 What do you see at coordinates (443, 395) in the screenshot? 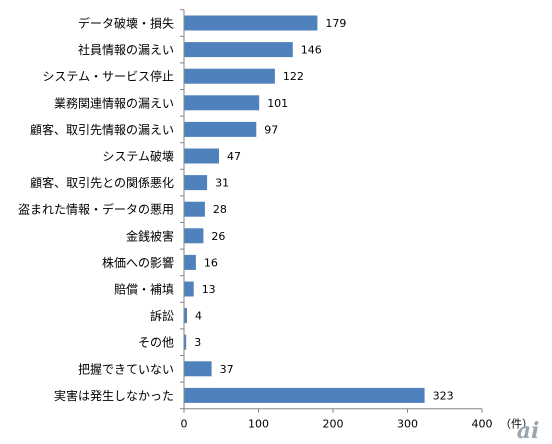
I see `value-label-14: 323` at bounding box center [443, 395].